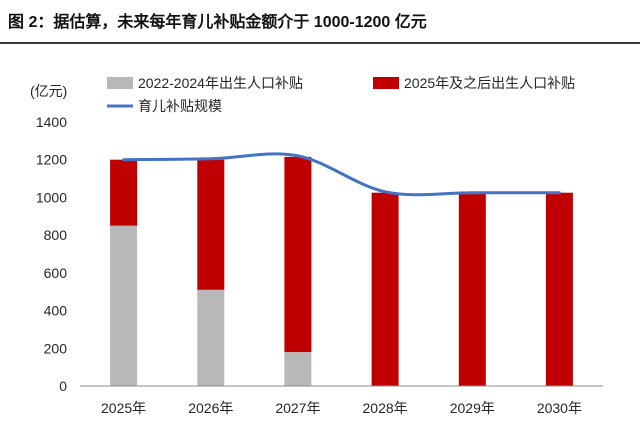  I want to click on x-tick-label: 2027年, so click(297, 408).